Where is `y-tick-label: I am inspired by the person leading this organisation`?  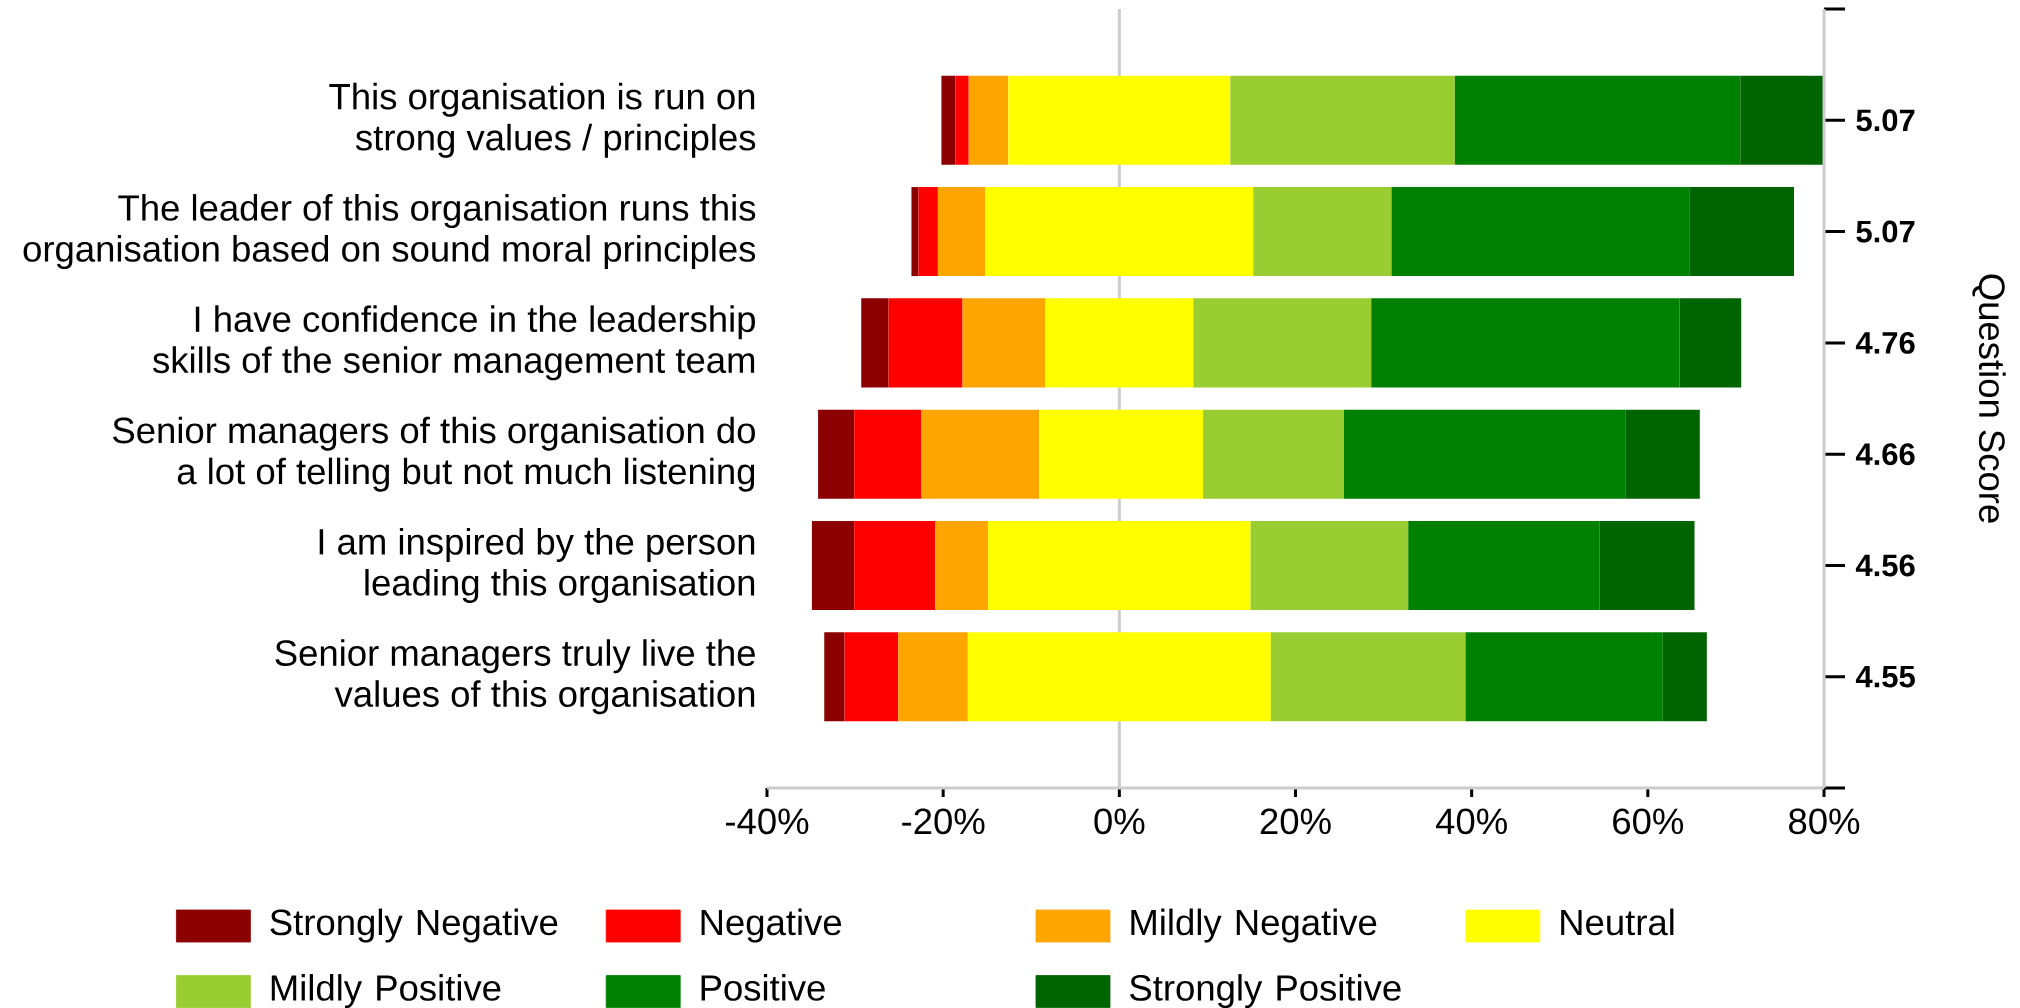 y-tick-label: I am inspired by the person leading this organisation is located at coordinates (537, 565).